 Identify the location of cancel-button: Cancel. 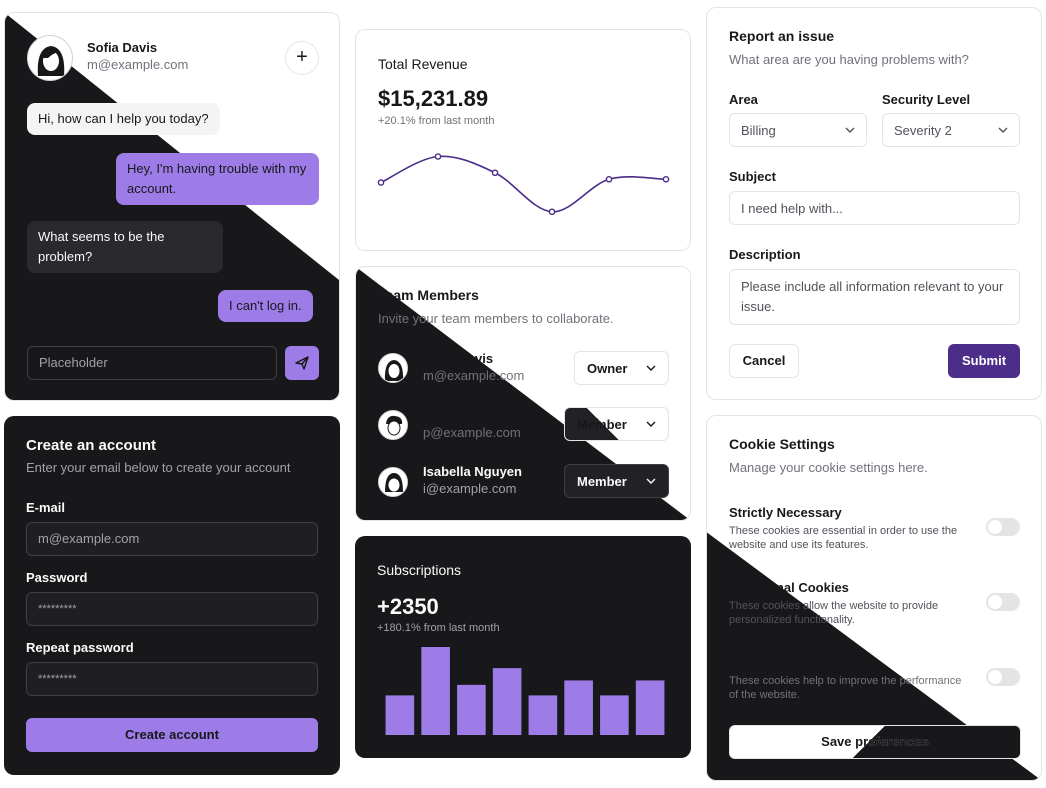
(764, 361).